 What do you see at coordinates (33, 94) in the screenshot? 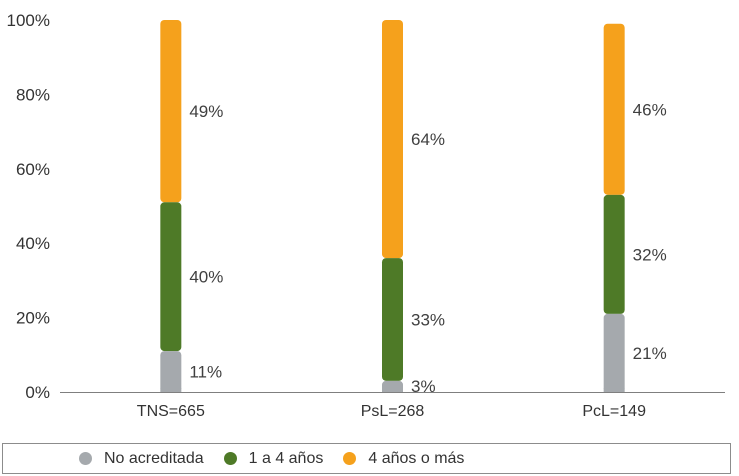
I see `y-tick-label: 80%` at bounding box center [33, 94].